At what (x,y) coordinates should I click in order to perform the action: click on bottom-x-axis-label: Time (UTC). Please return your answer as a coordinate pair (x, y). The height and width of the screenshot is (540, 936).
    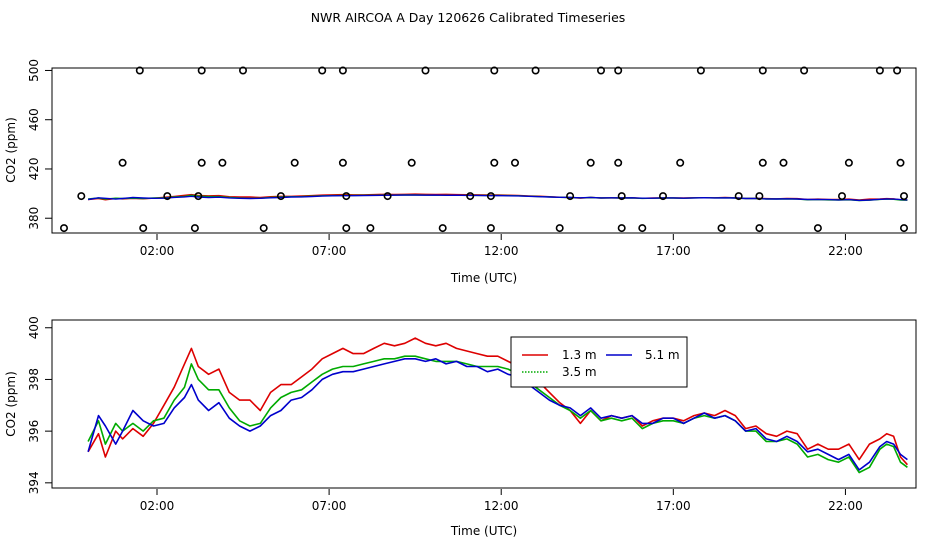
    Looking at the image, I should click on (483, 531).